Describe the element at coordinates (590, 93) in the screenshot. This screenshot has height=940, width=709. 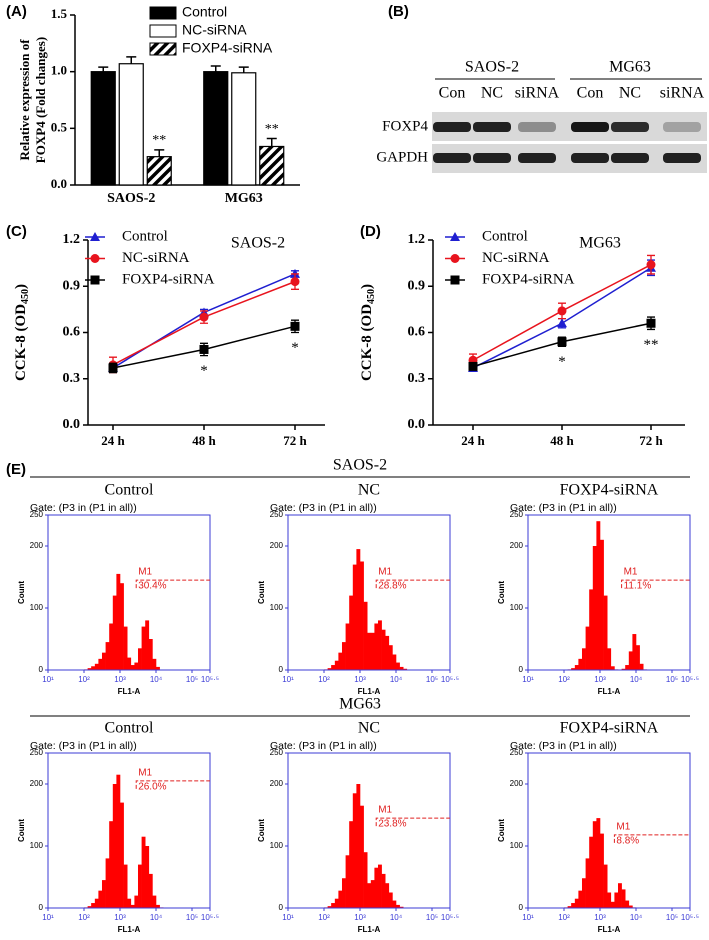
I see `lane-label: Con` at that location.